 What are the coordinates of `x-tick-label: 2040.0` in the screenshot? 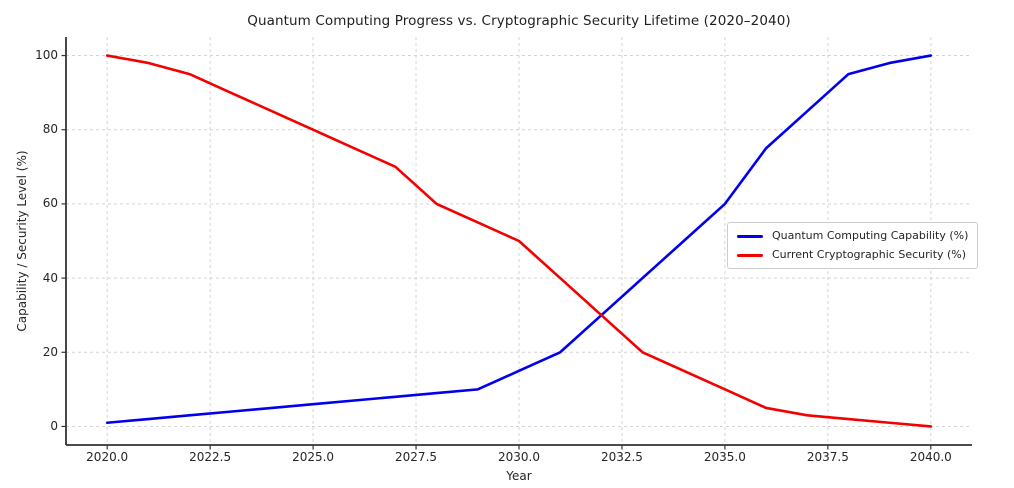 It's located at (930, 457).